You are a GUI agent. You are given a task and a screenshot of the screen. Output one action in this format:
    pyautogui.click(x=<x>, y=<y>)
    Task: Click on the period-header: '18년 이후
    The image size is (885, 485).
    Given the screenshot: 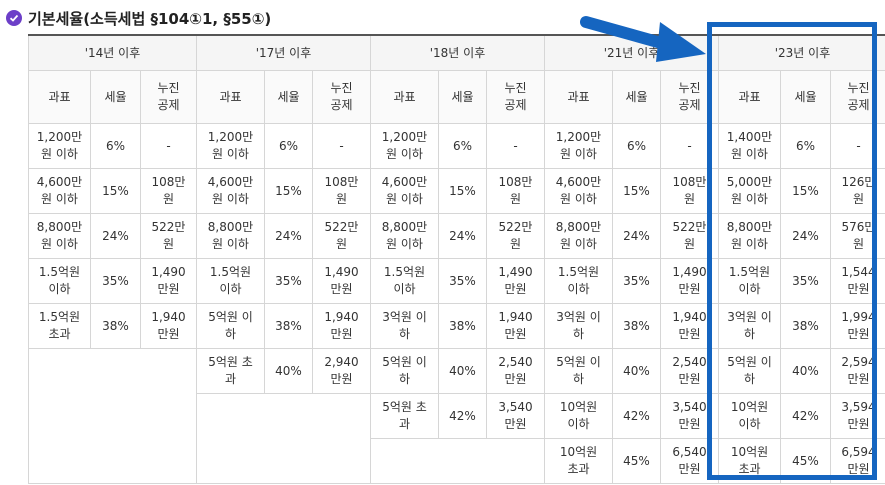 What is the action you would take?
    pyautogui.click(x=457, y=52)
    